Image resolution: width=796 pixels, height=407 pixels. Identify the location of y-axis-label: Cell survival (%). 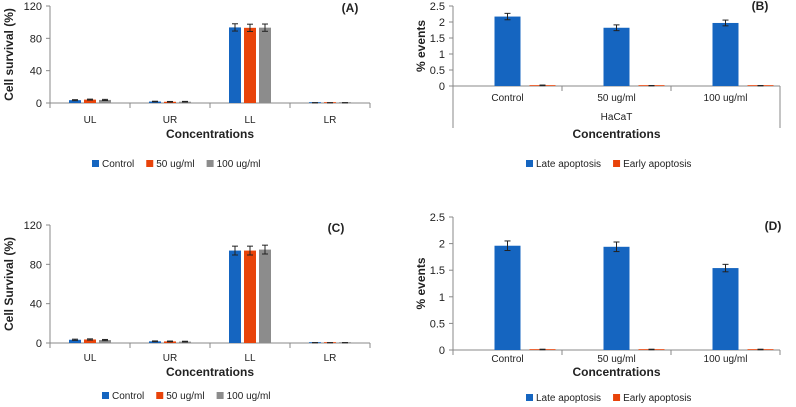
(9, 54).